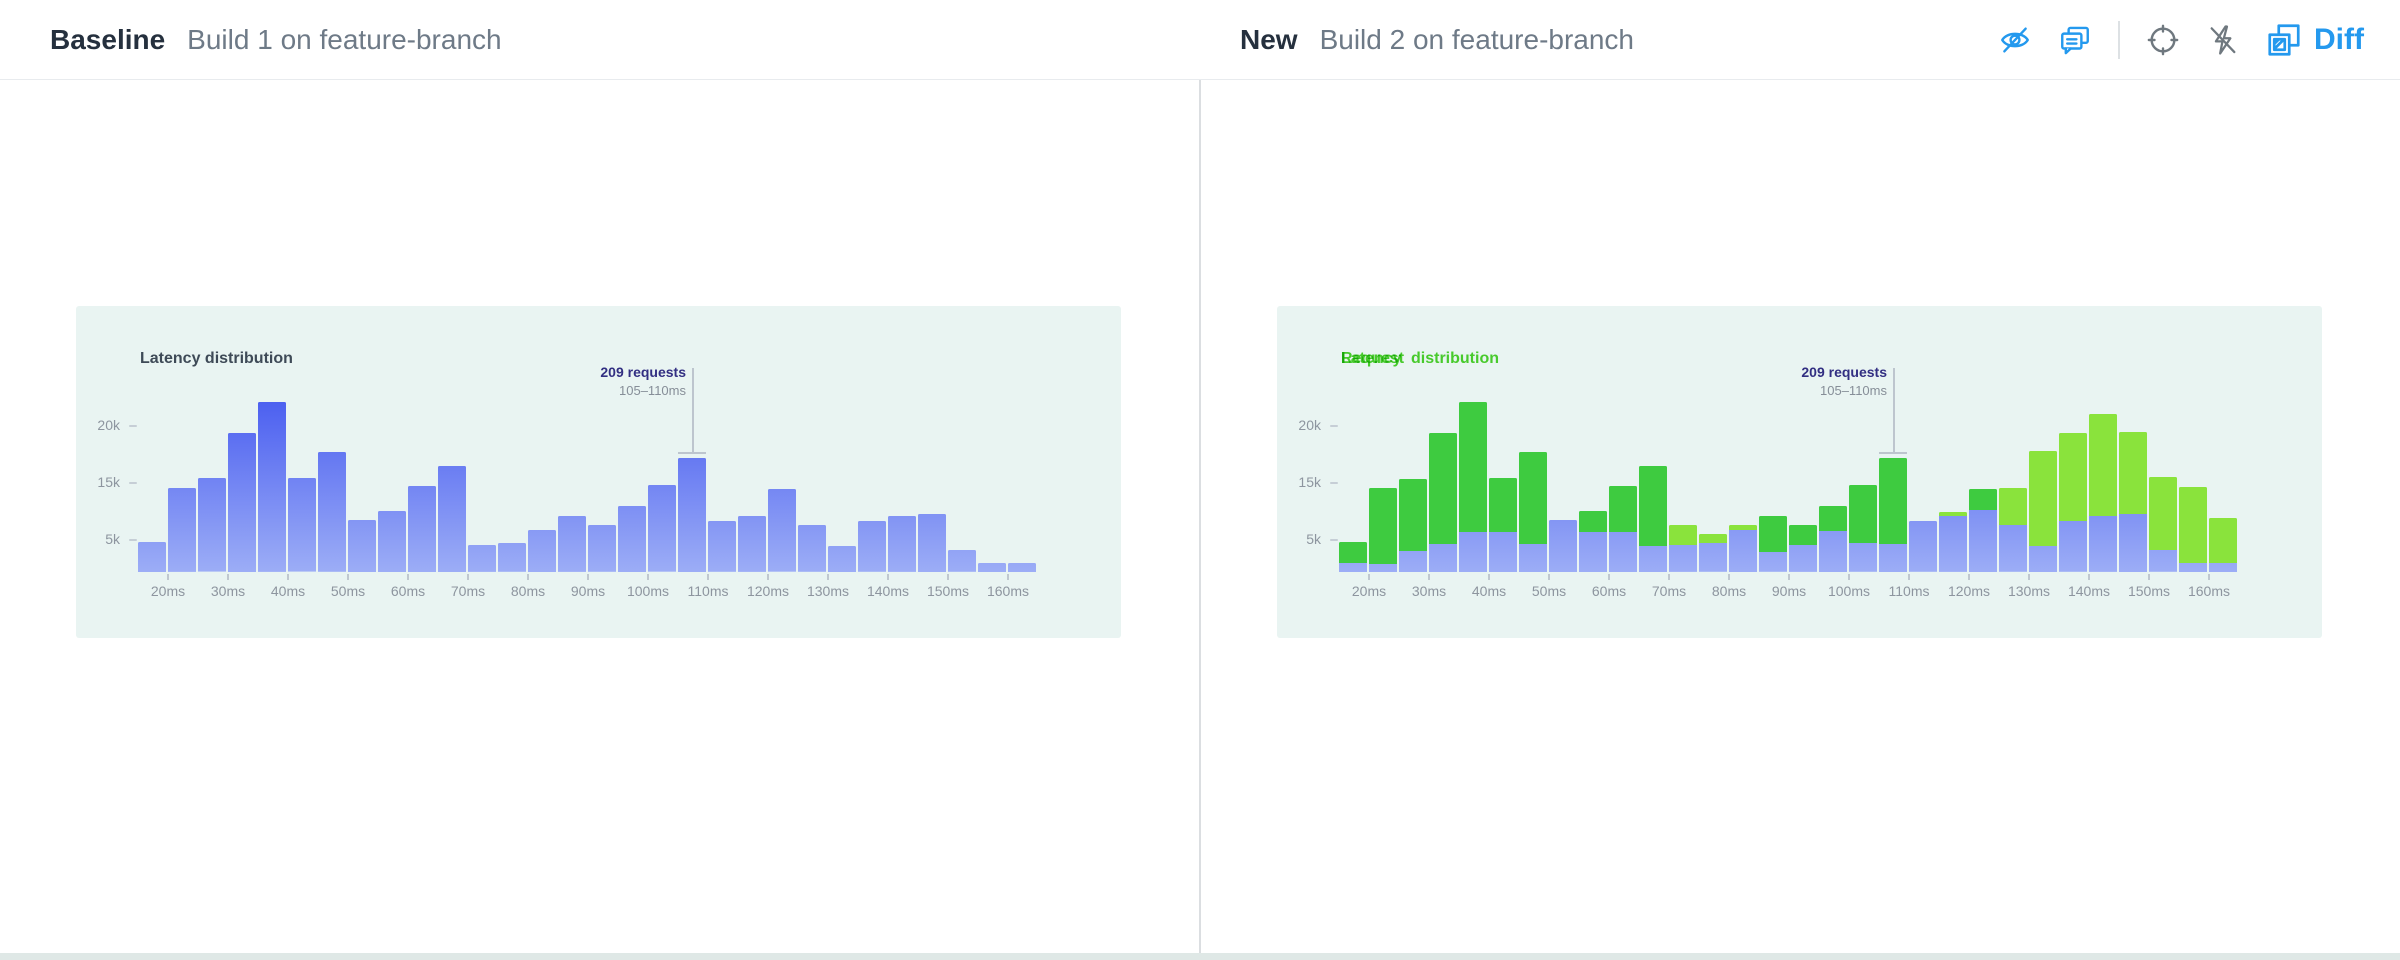 The width and height of the screenshot is (2400, 960). I want to click on zap-off-icon, so click(2223, 40).